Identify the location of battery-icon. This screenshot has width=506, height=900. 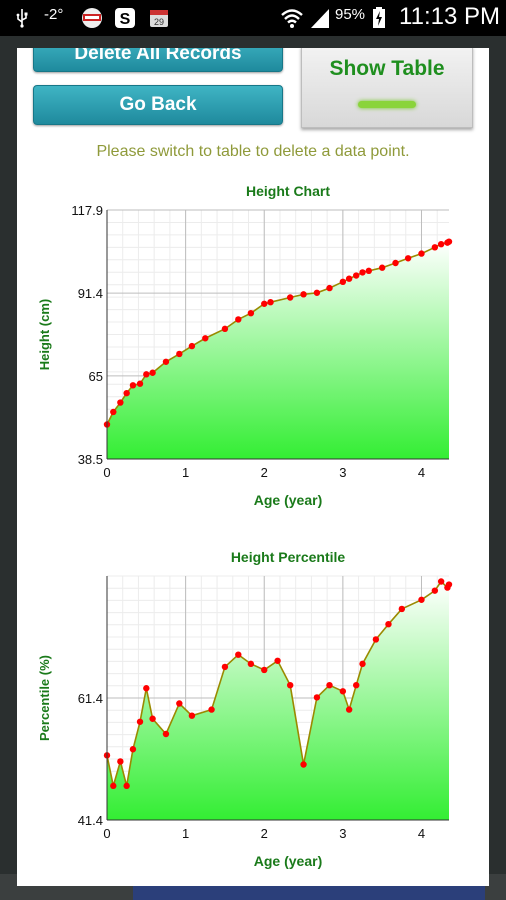
(379, 18).